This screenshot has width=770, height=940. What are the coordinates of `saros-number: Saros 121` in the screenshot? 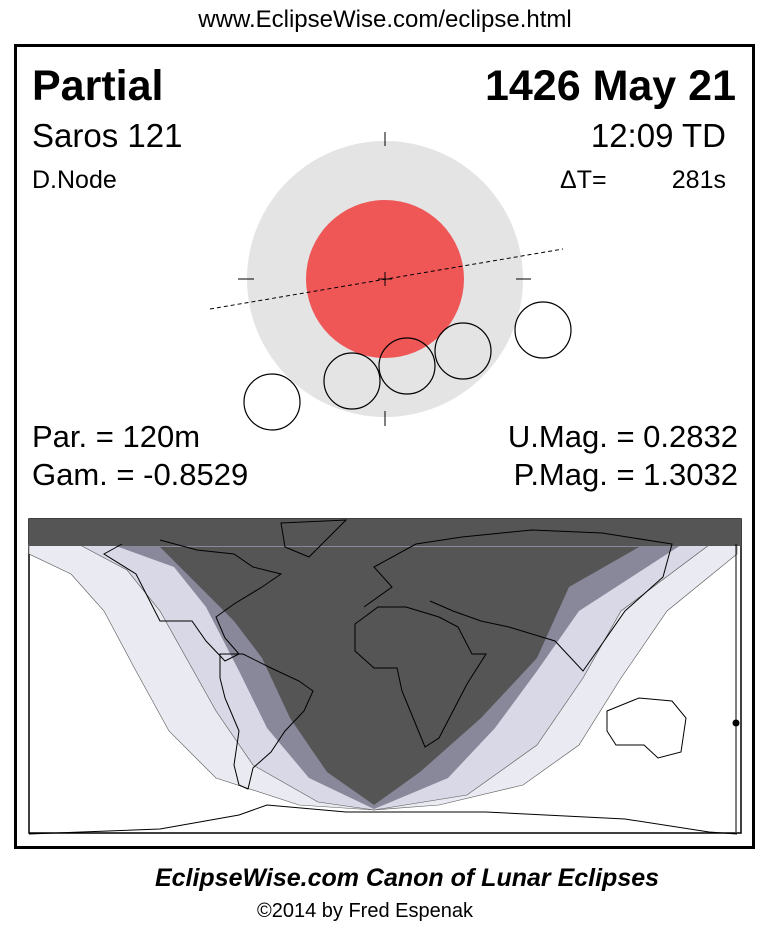 It's located at (107, 135).